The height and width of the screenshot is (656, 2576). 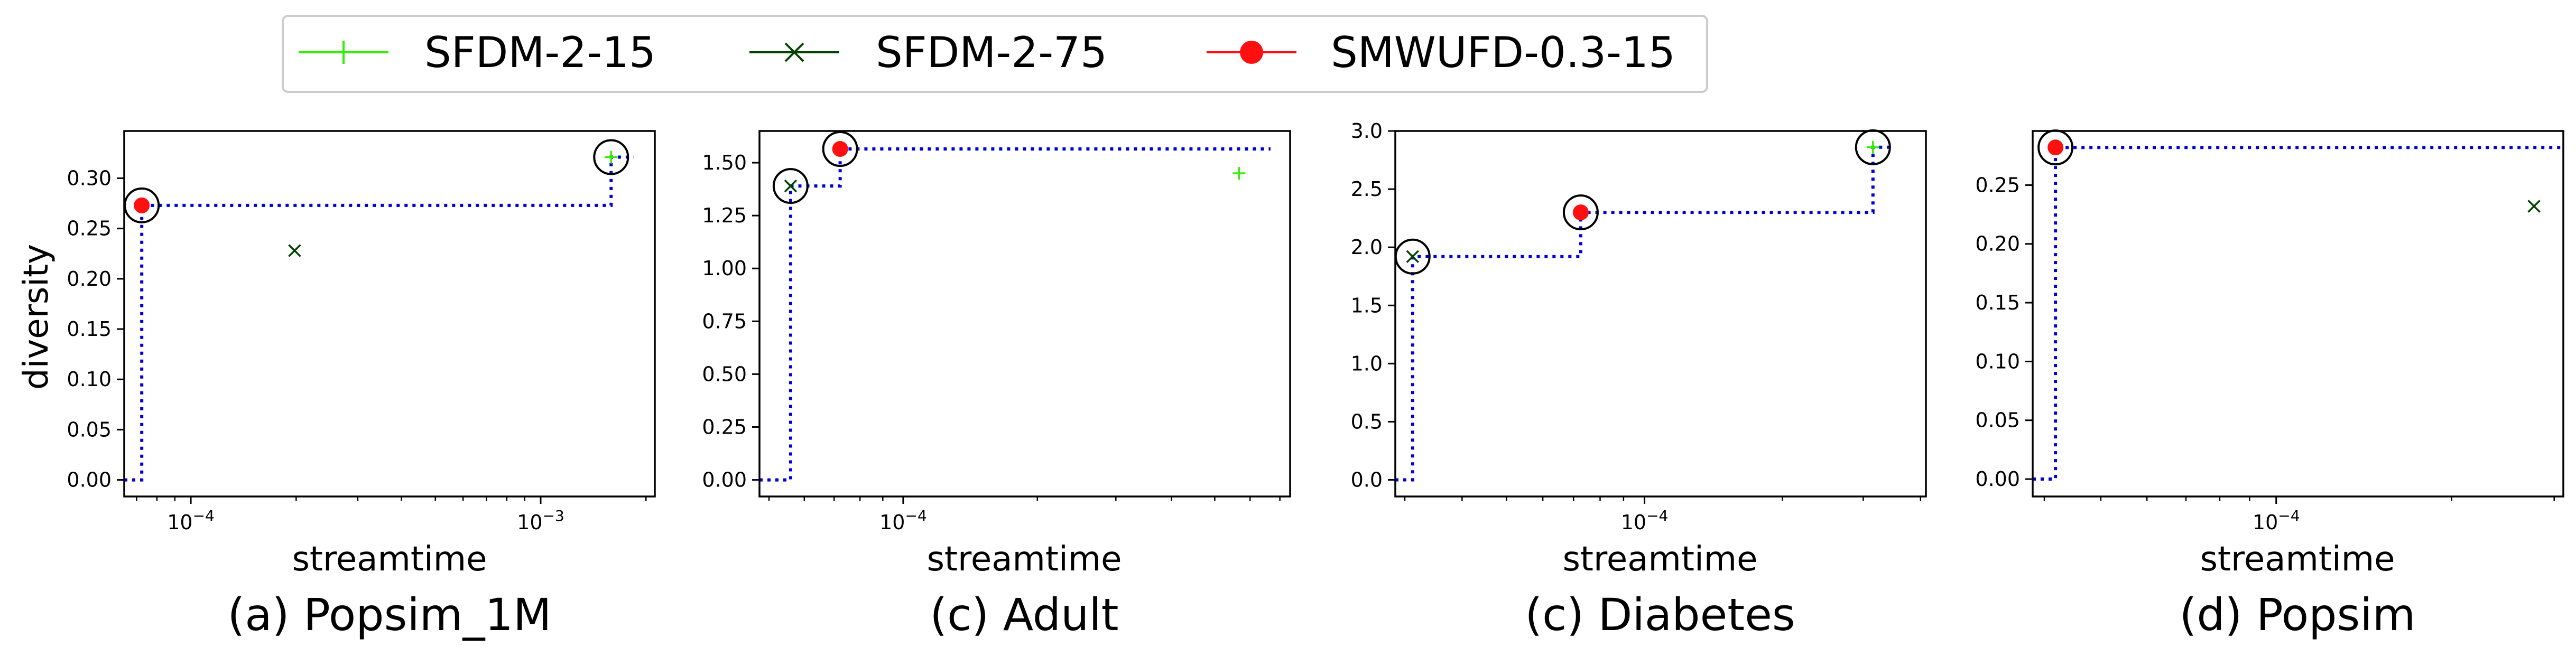 What do you see at coordinates (1367, 422) in the screenshot?
I see `y-tick-label: 0.5` at bounding box center [1367, 422].